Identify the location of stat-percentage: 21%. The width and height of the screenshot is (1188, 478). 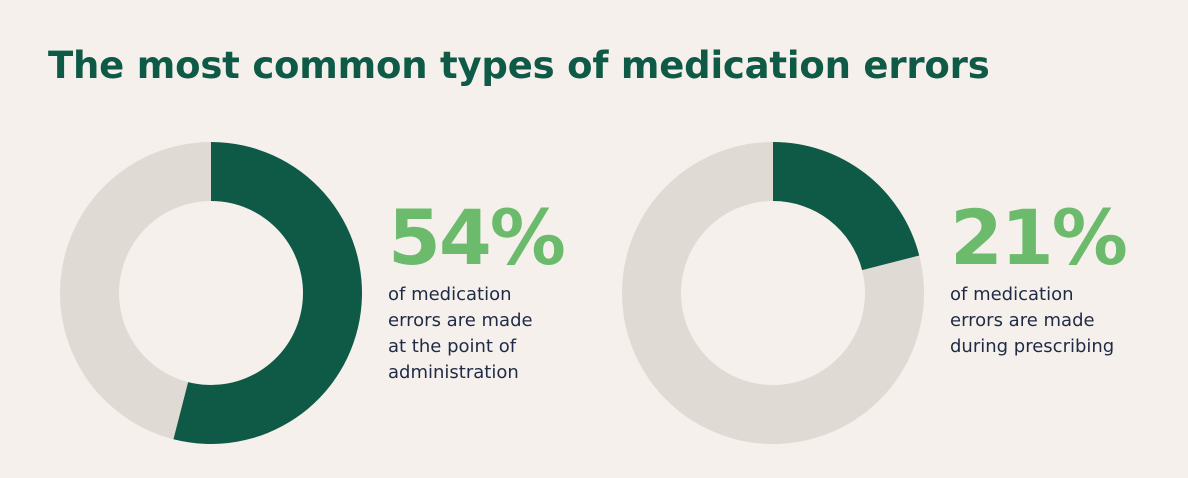
(1039, 237).